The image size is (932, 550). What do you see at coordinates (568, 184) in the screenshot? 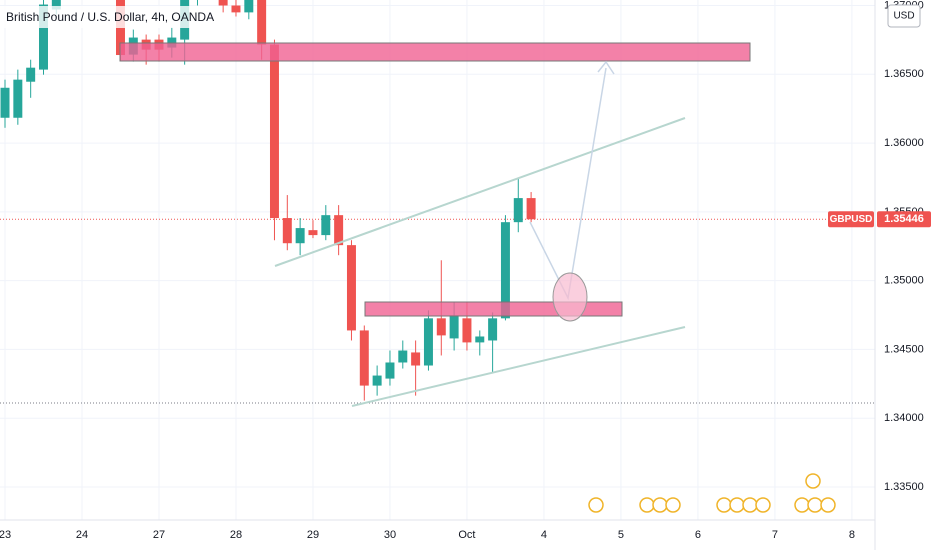
I see `projection-arrow` at bounding box center [568, 184].